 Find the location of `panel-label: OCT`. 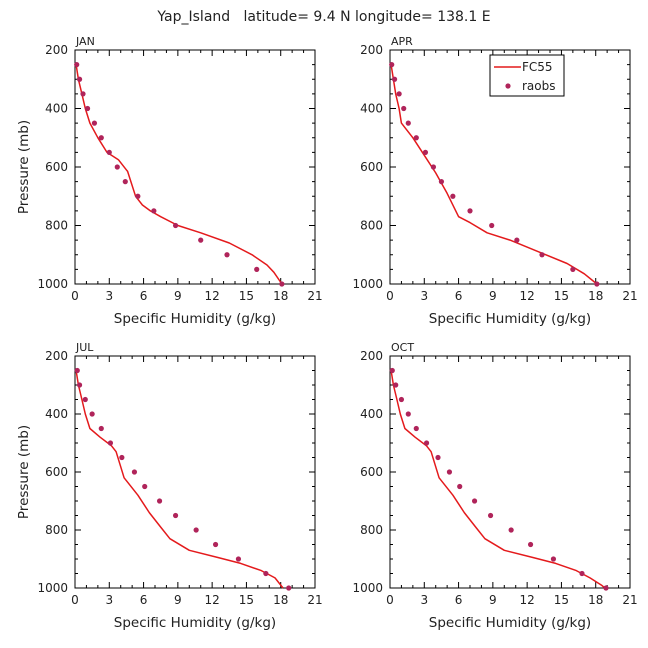

panel-label: OCT is located at coordinates (402, 347).